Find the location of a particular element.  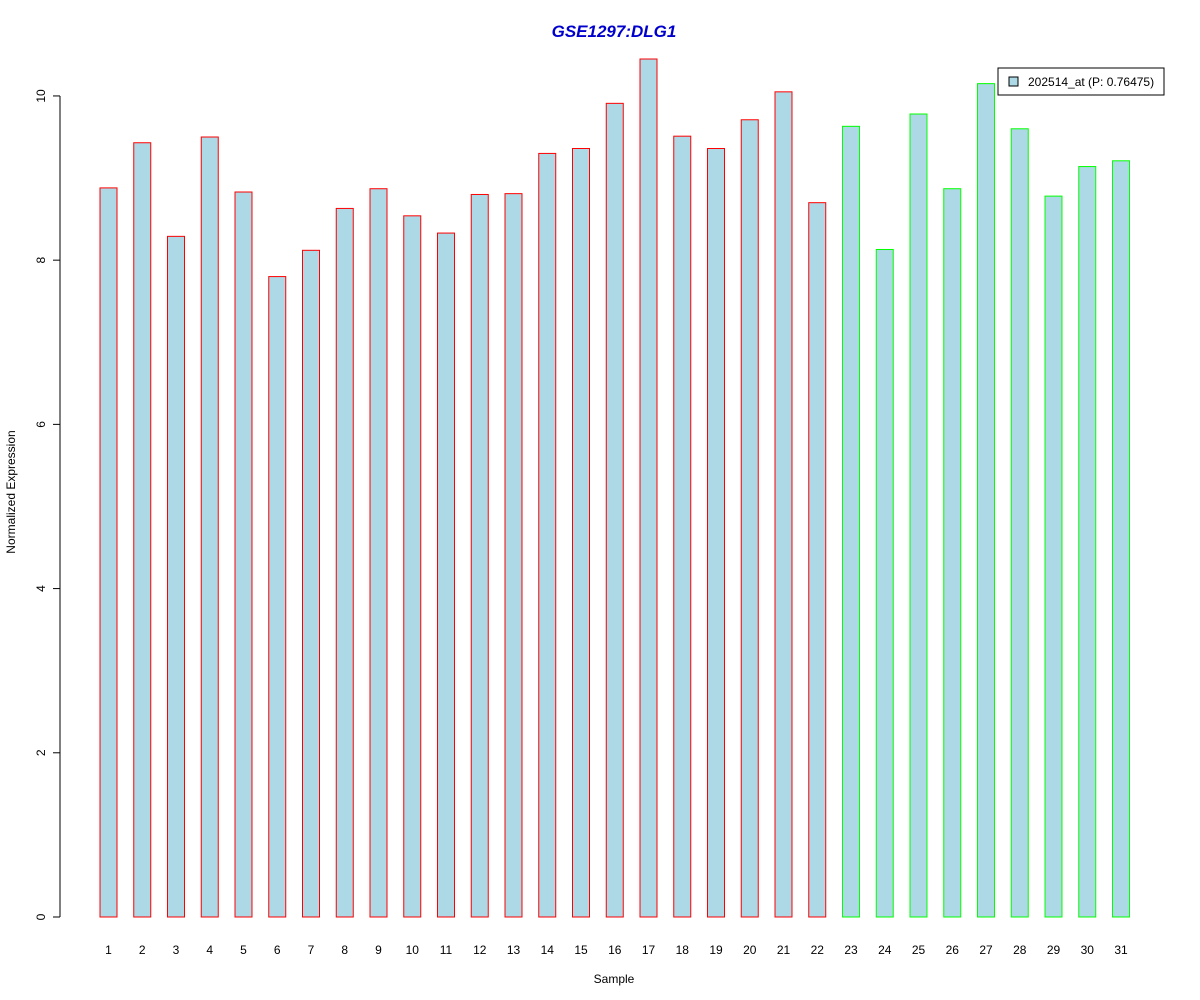

x-tick-label: 4 is located at coordinates (209, 950).